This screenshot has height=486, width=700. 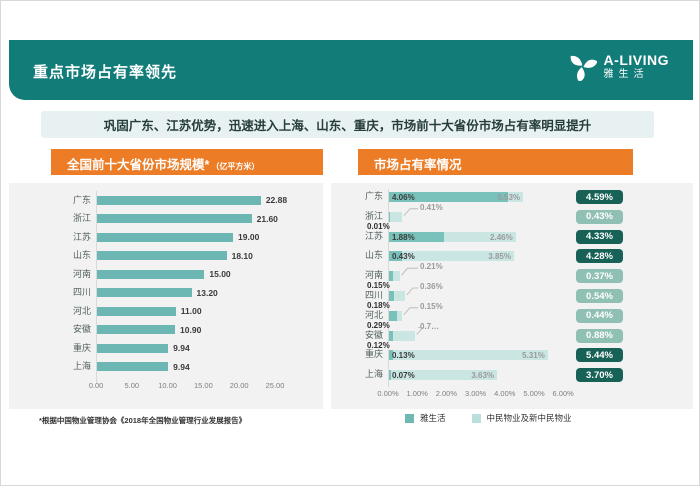 I want to click on aliving-share-label: 0.43%, so click(x=403, y=257).